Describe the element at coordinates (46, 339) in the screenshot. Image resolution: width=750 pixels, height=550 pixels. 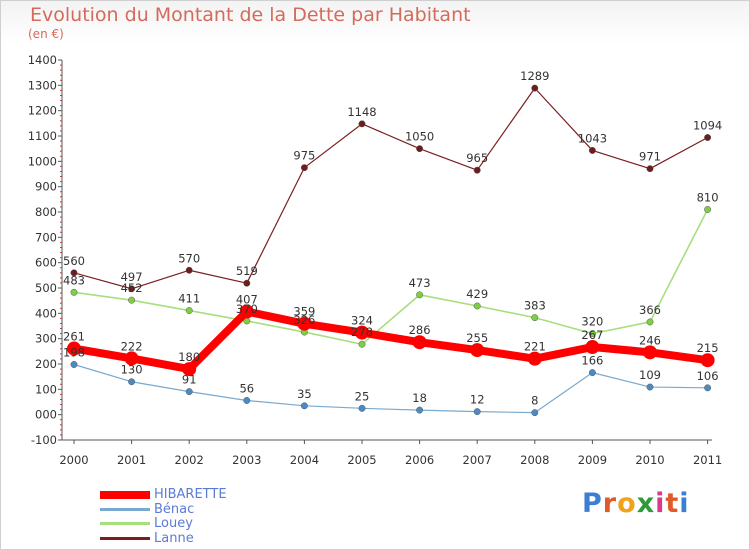
I see `y-tick-label: 300` at that location.